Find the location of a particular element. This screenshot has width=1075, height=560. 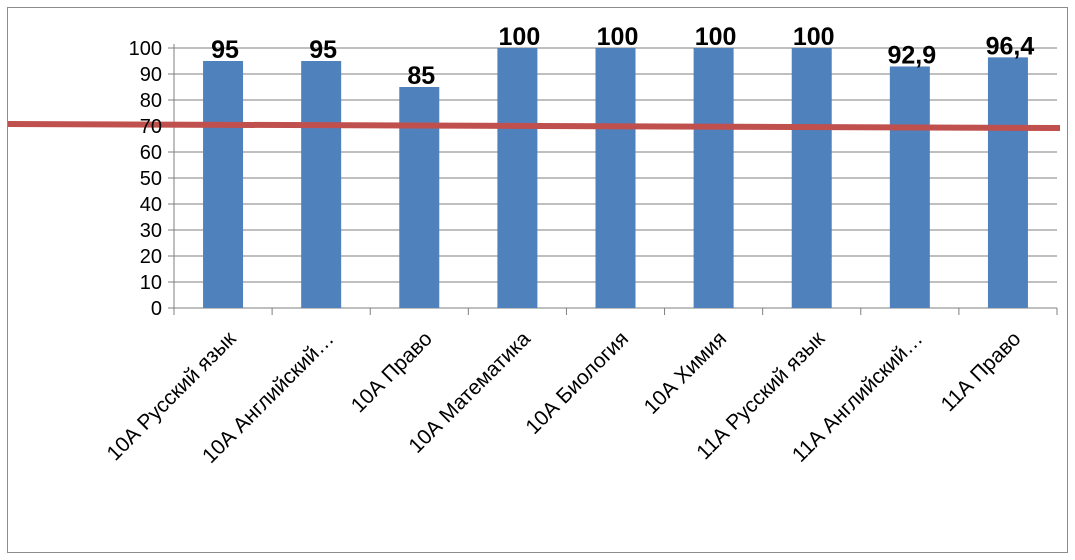

y-tick-label: 60 is located at coordinates (151, 153).